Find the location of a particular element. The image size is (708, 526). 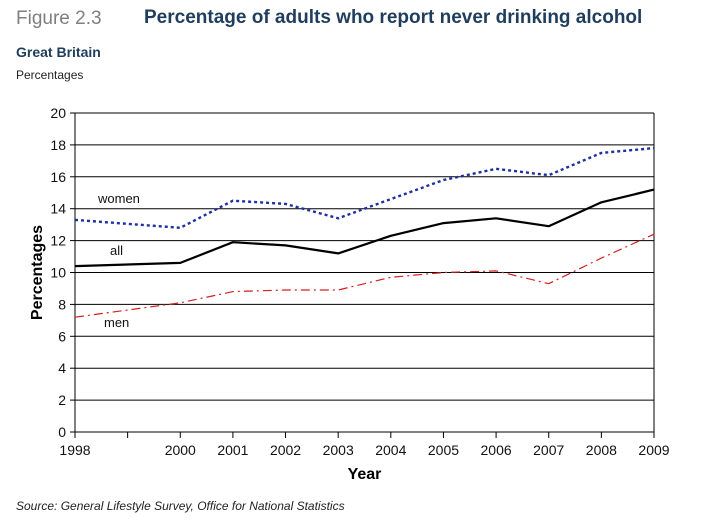

series-line-all is located at coordinates (364, 228).